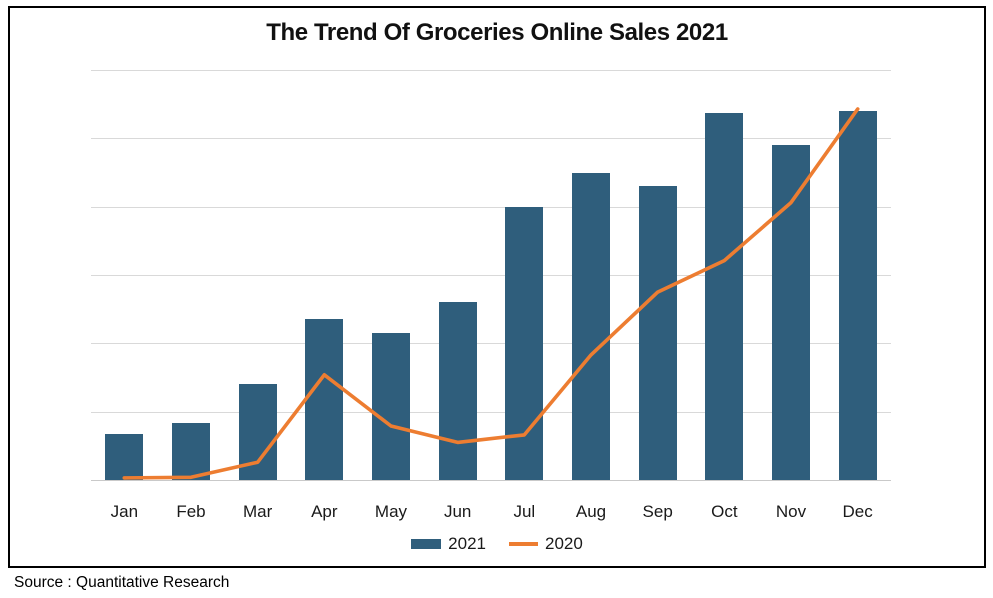 The image size is (993, 598). I want to click on chart-title: The Trend Of Groceries Online Sales 2021, so click(497, 32).